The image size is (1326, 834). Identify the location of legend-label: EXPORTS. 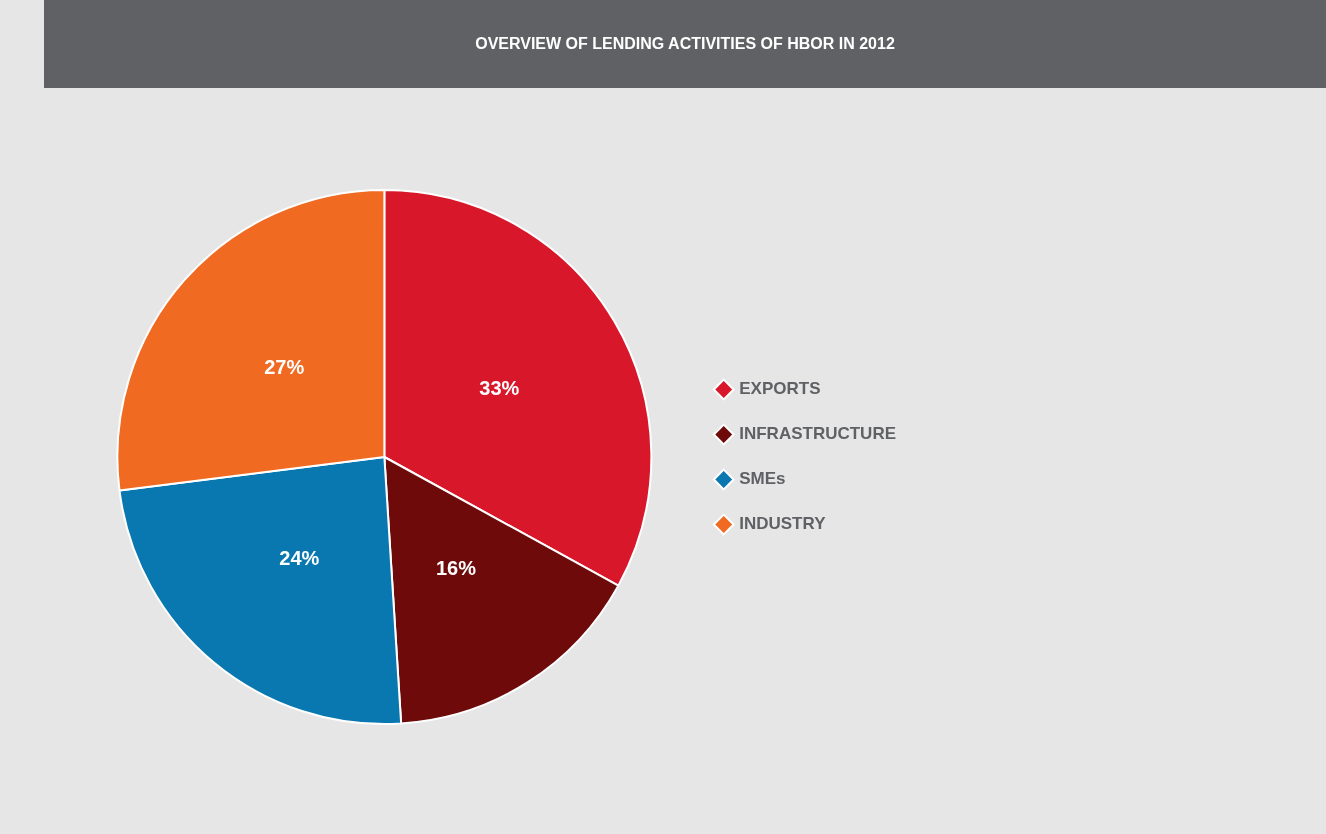
(780, 389).